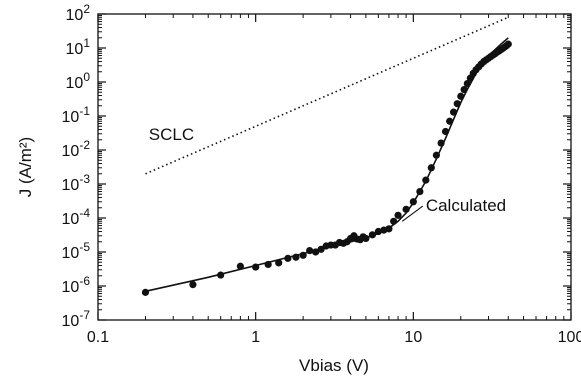 The height and width of the screenshot is (381, 581). I want to click on sclc-annotation: SCLC, so click(171, 134).